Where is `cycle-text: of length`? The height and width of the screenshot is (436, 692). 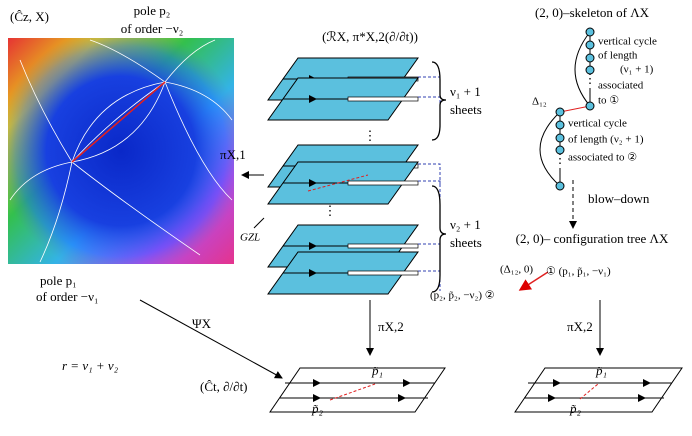
cycle-text: of length is located at coordinates (618, 56).